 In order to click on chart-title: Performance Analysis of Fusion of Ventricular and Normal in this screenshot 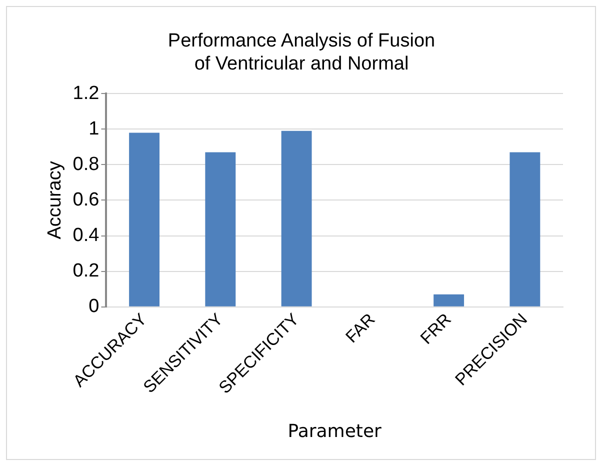, I will do `click(302, 52)`.